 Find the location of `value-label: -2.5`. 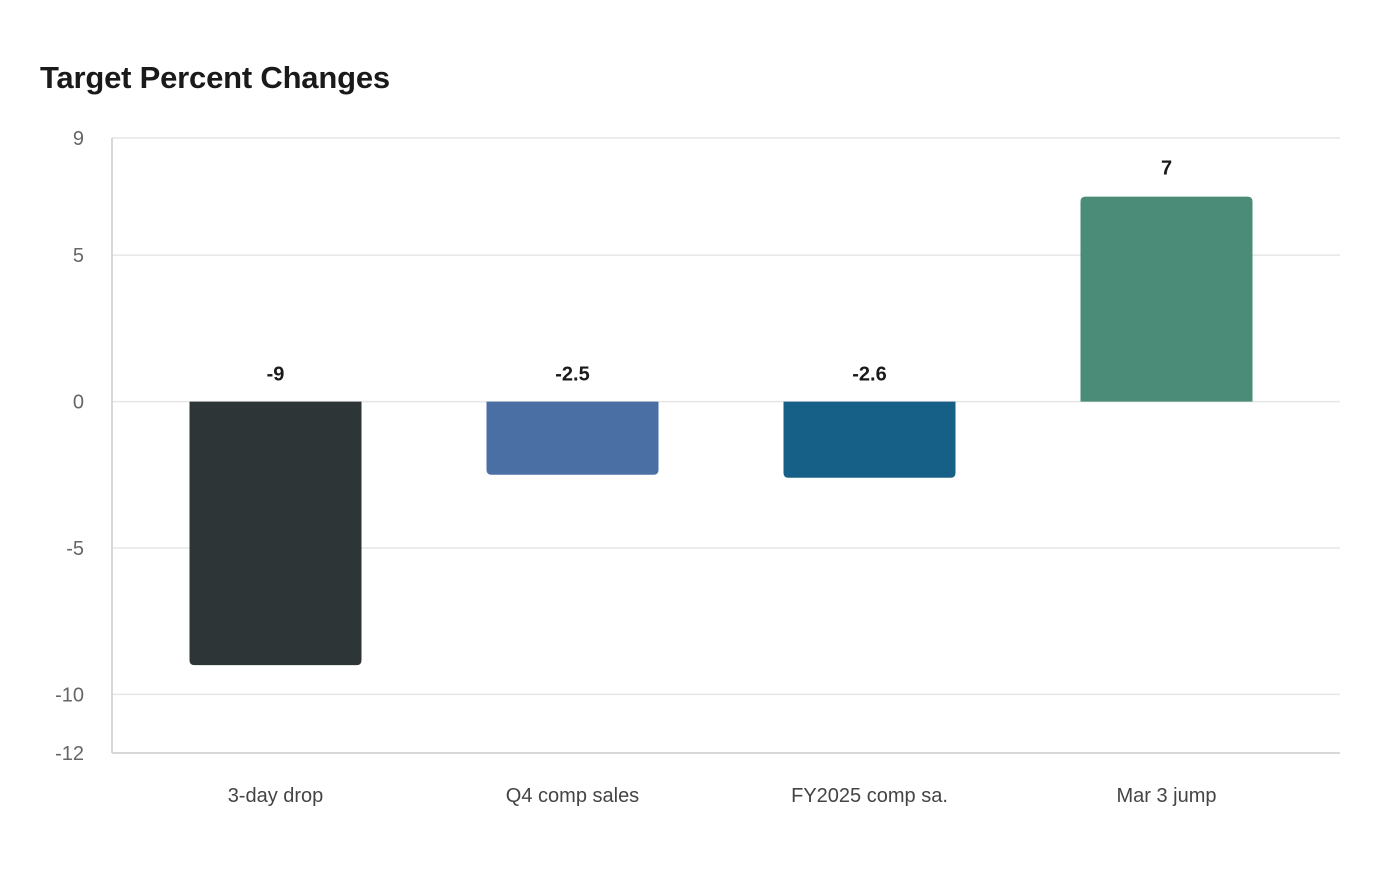

value-label: -2.5 is located at coordinates (572, 375).